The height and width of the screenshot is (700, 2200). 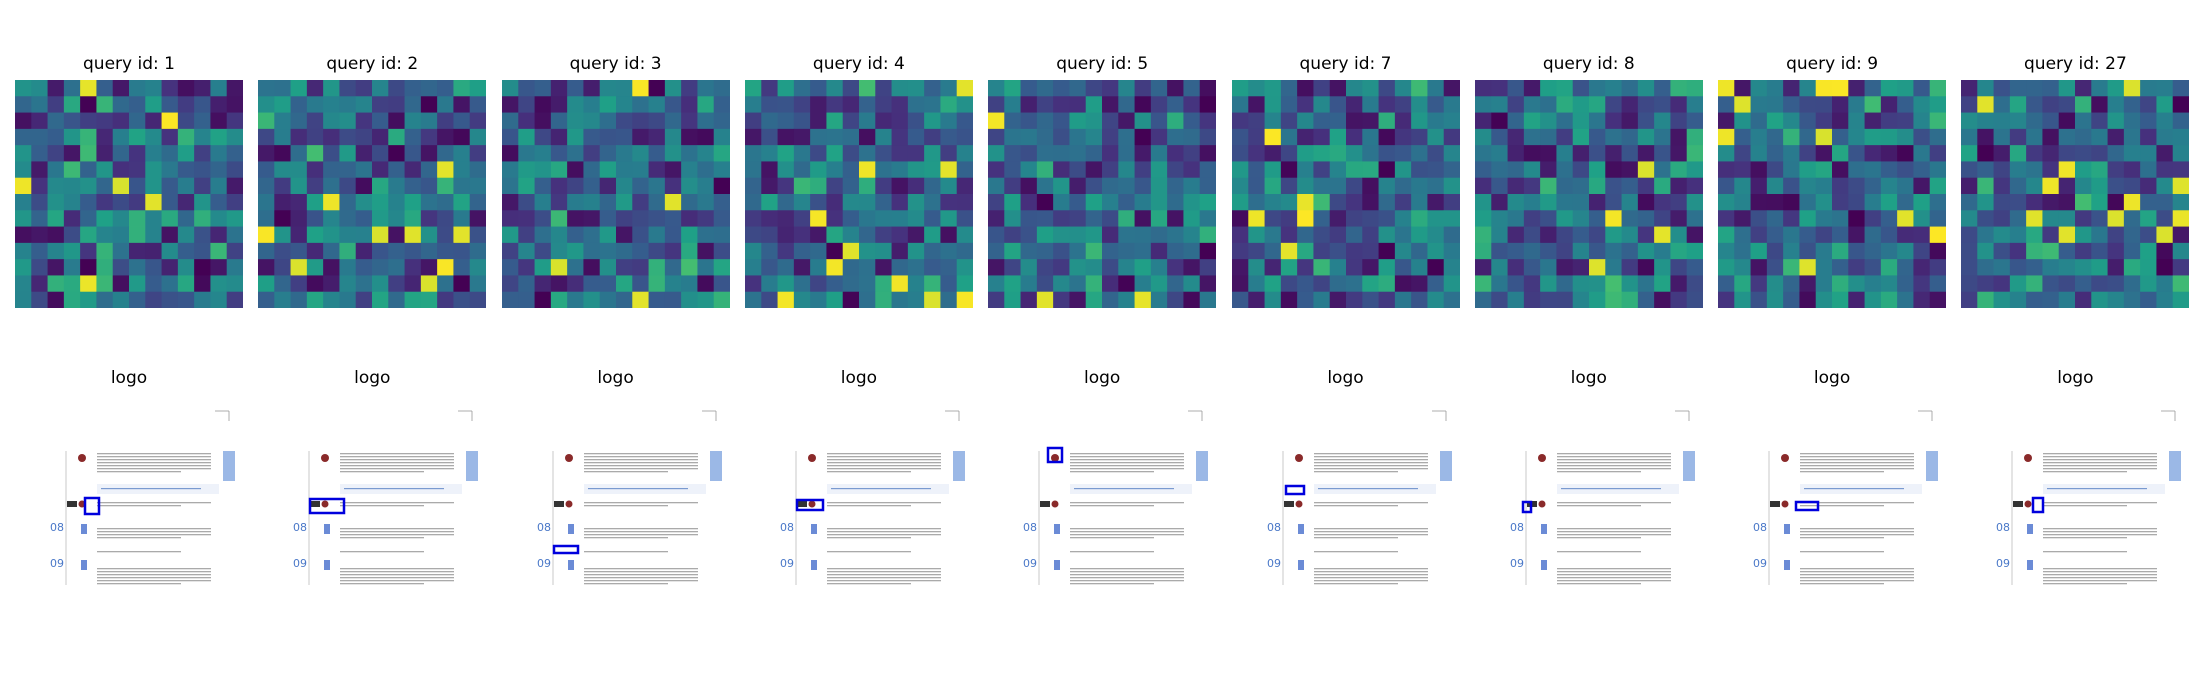 What do you see at coordinates (1760, 527) in the screenshot?
I see `section-number: 08` at bounding box center [1760, 527].